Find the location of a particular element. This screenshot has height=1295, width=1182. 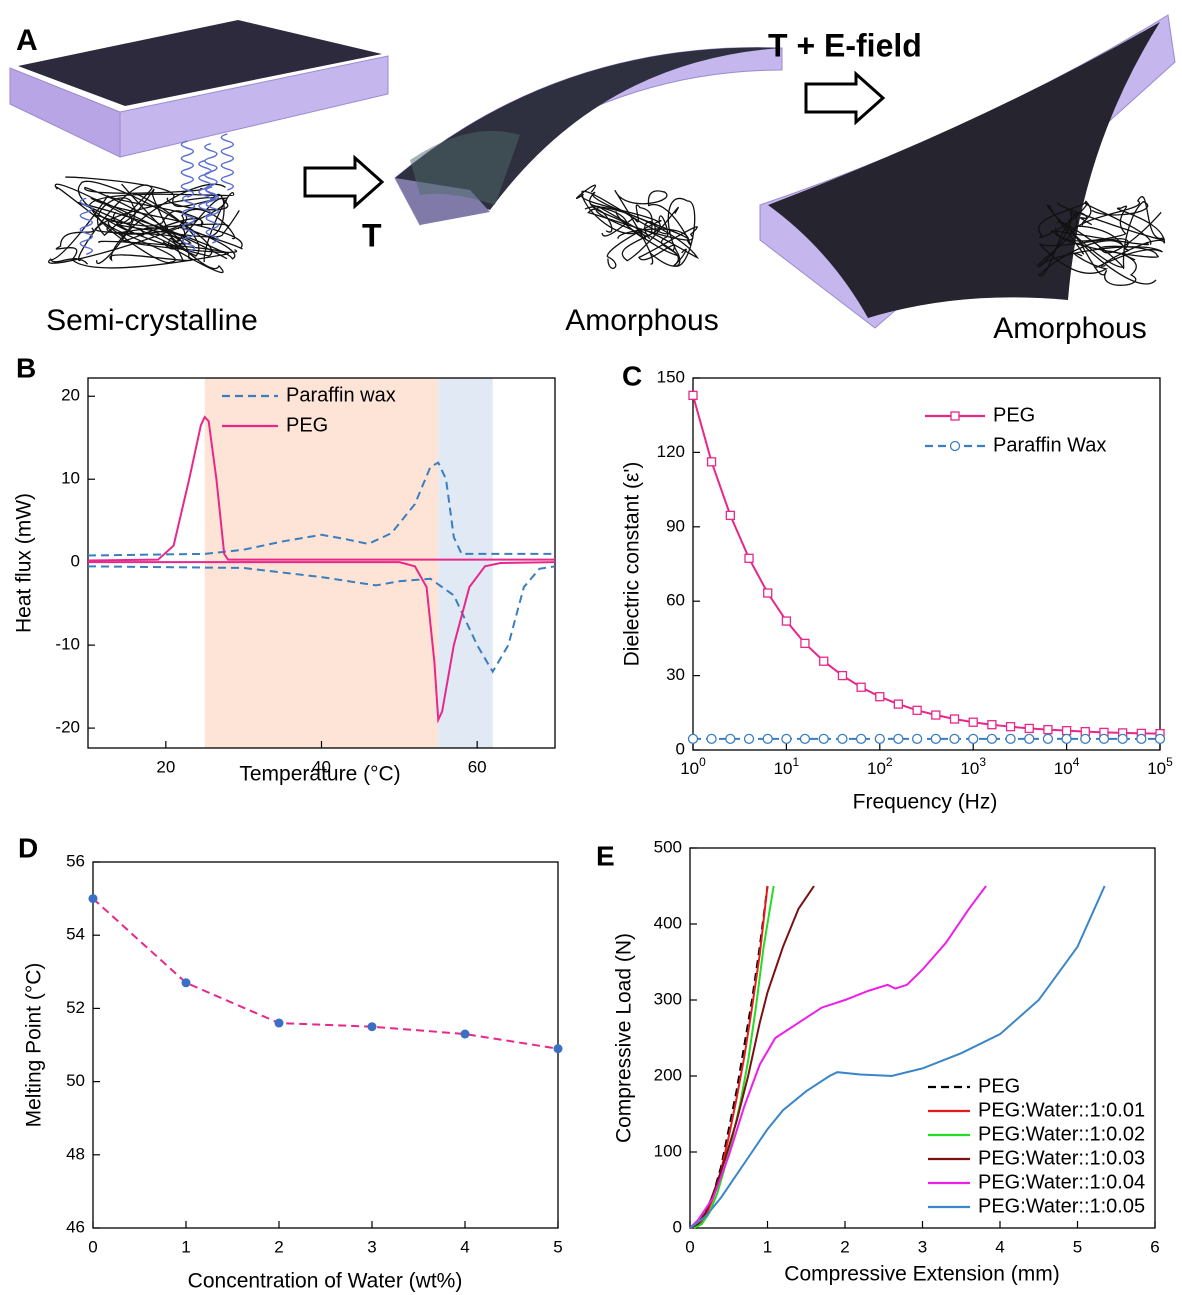

panel-label: D is located at coordinates (28, 847).